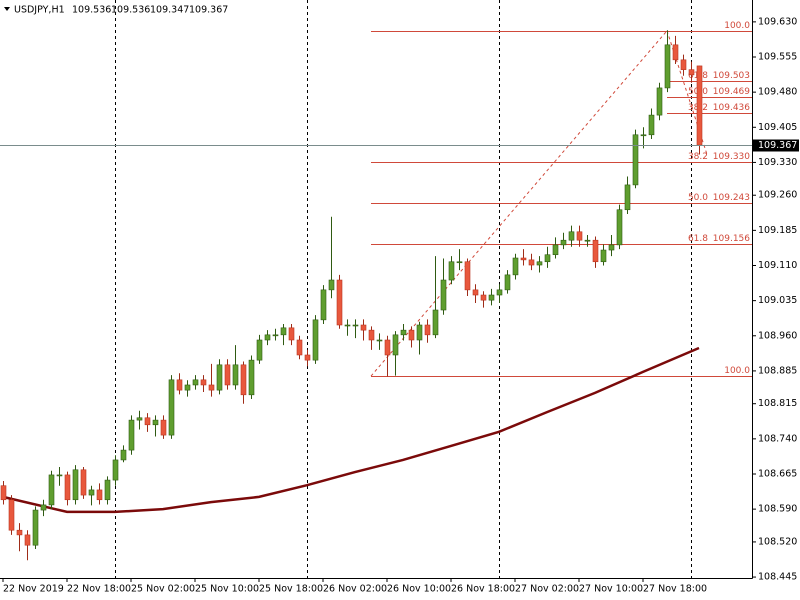  Describe the element at coordinates (777, 541) in the screenshot. I see `y-tick-label: 108.520` at that location.